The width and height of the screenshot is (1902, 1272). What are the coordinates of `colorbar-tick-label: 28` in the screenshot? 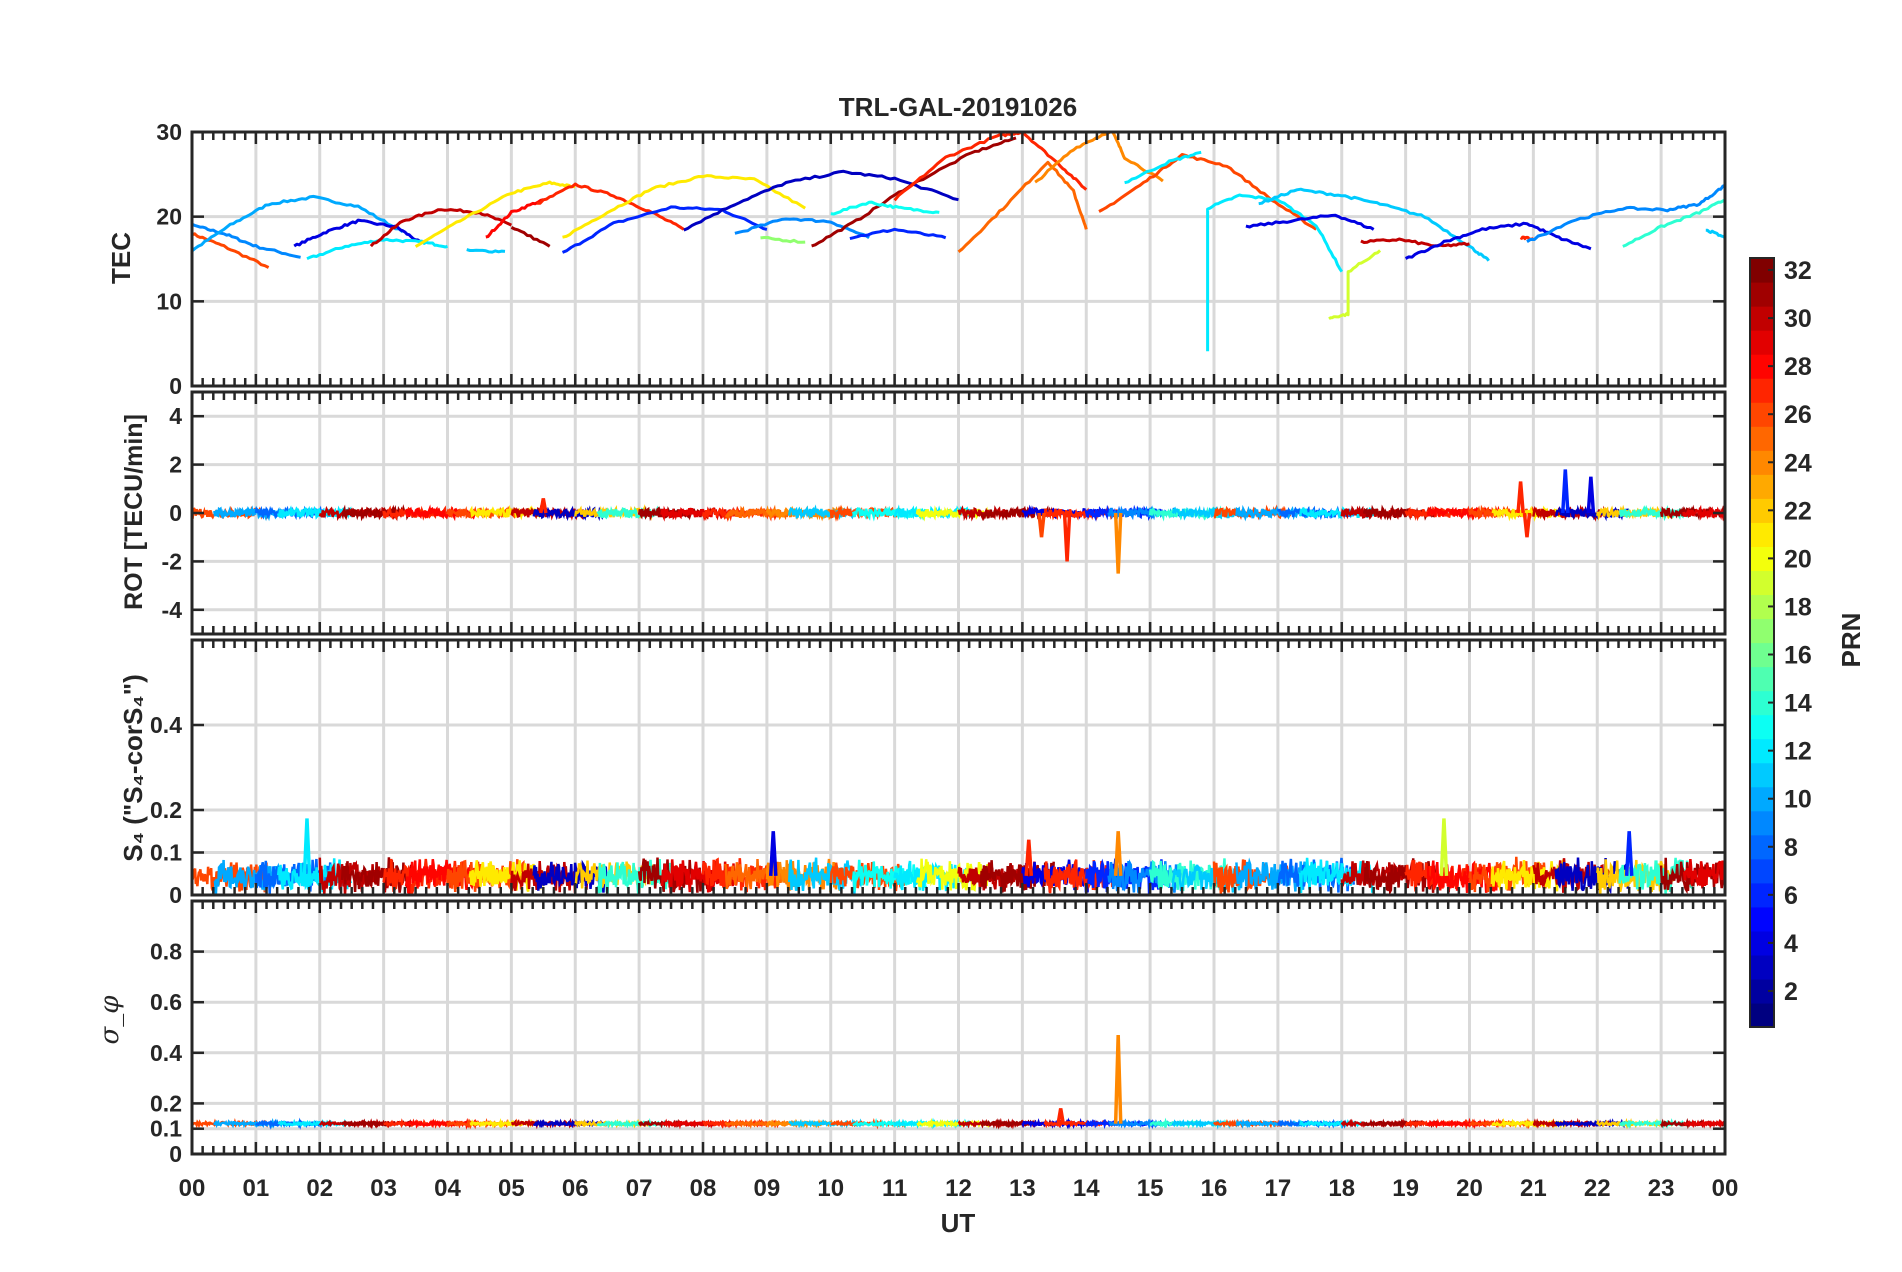 It's located at (1798, 367).